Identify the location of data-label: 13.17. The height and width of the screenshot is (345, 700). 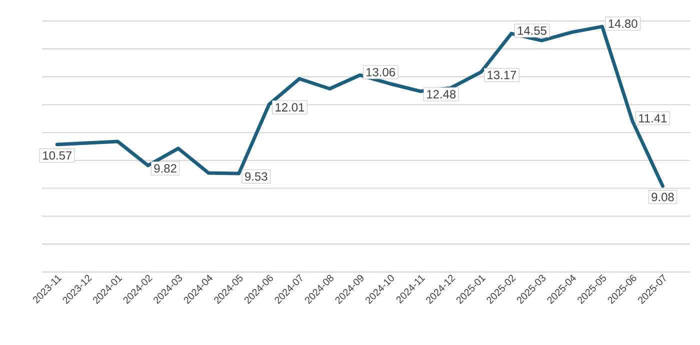
(502, 75).